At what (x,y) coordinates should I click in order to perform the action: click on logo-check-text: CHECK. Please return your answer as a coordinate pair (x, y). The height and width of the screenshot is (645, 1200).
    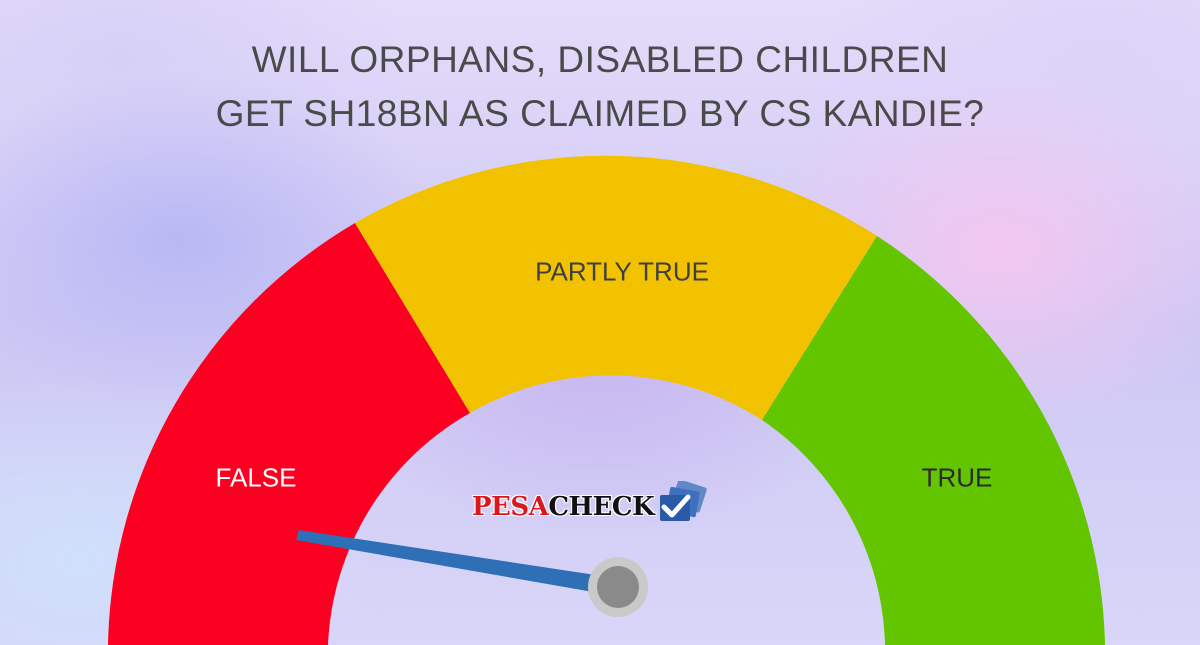
    Looking at the image, I should click on (601, 507).